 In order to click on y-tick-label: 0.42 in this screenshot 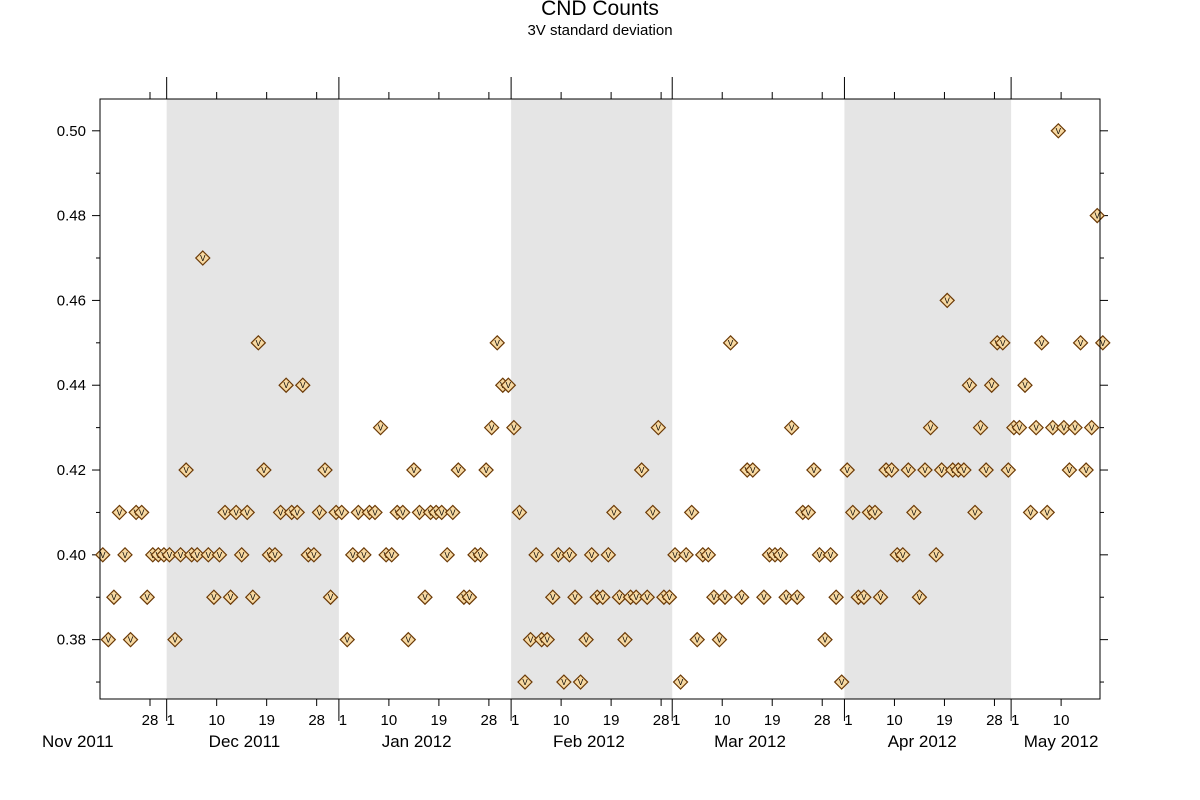, I will do `click(71, 470)`.